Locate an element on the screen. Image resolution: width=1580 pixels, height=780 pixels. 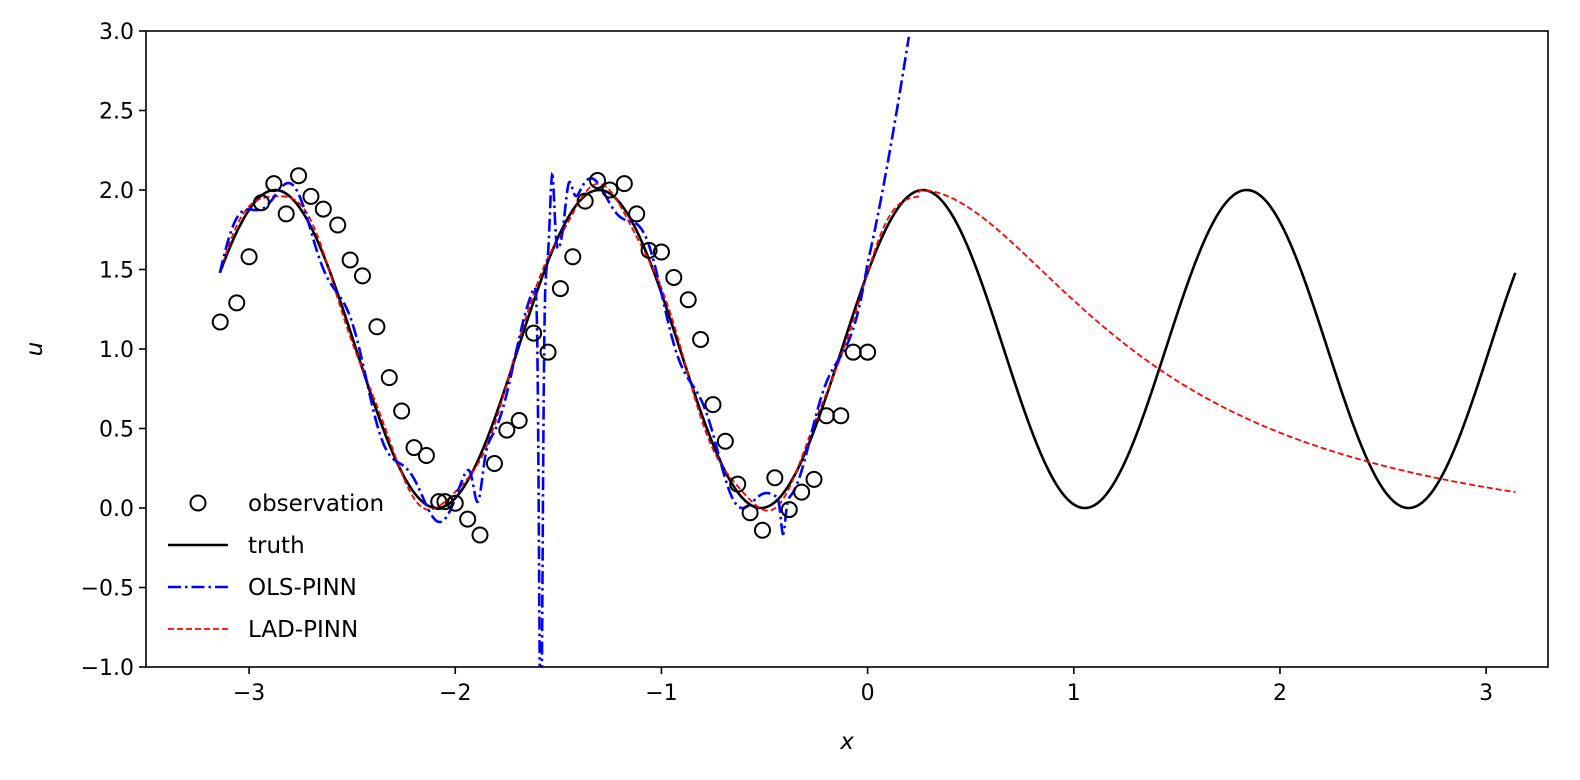
x-tick-label: −3 is located at coordinates (249, 693).